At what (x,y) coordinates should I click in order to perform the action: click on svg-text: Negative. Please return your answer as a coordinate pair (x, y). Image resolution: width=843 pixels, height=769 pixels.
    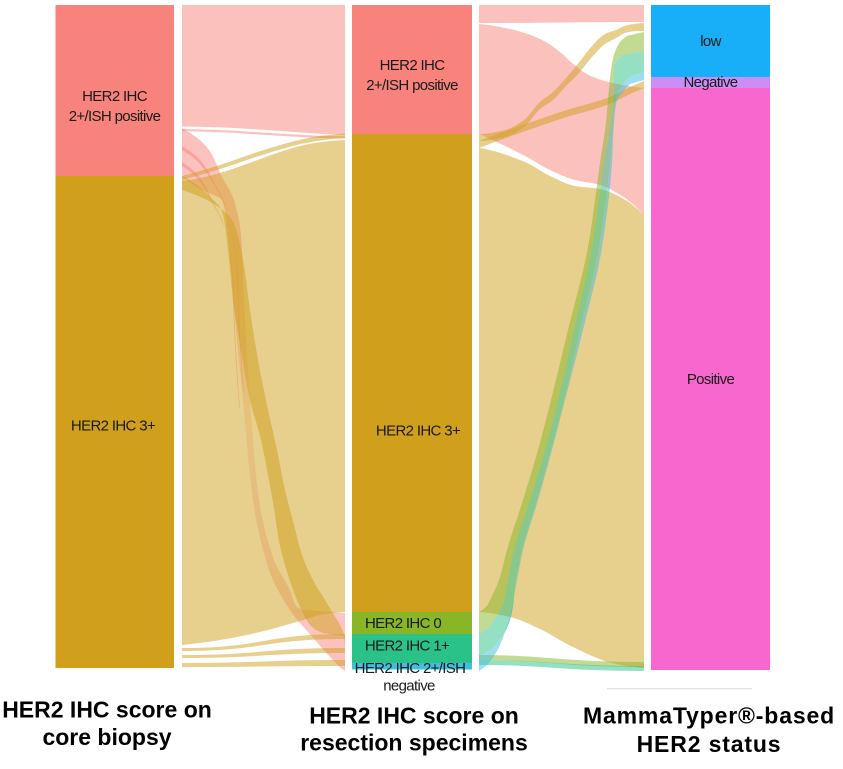
    Looking at the image, I should click on (710, 82).